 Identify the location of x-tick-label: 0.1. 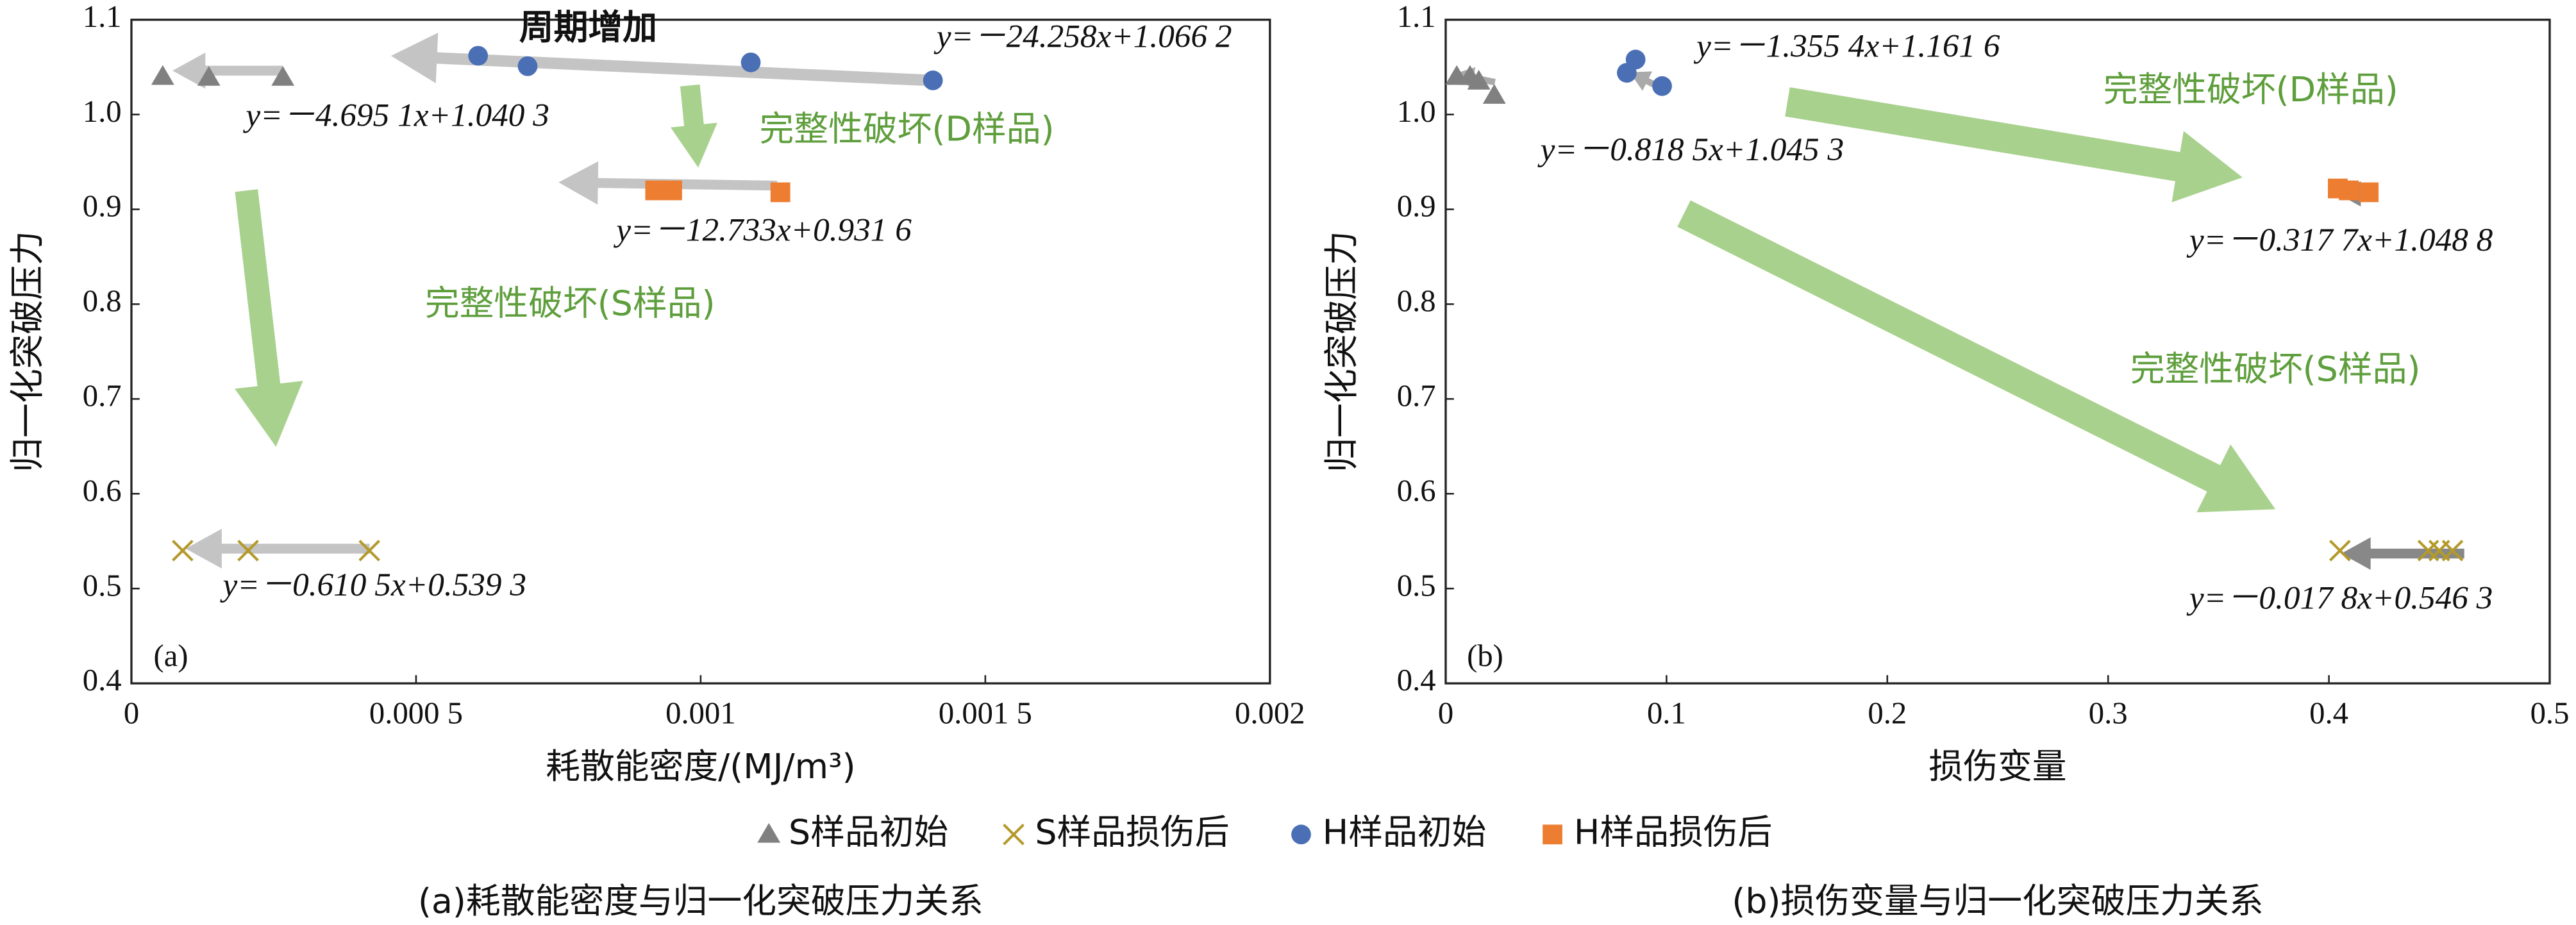
(1666, 713).